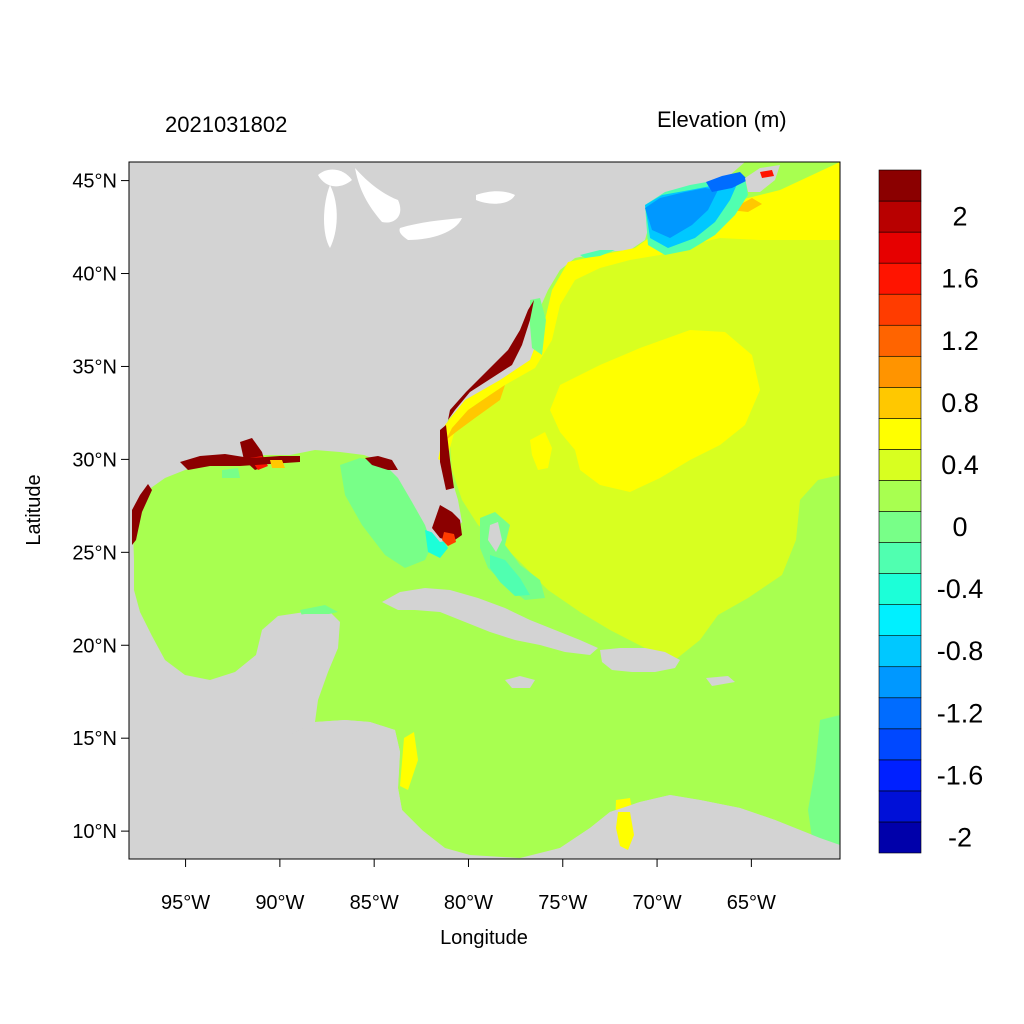  What do you see at coordinates (960, 713) in the screenshot?
I see `colorbar-label: -1.2` at bounding box center [960, 713].